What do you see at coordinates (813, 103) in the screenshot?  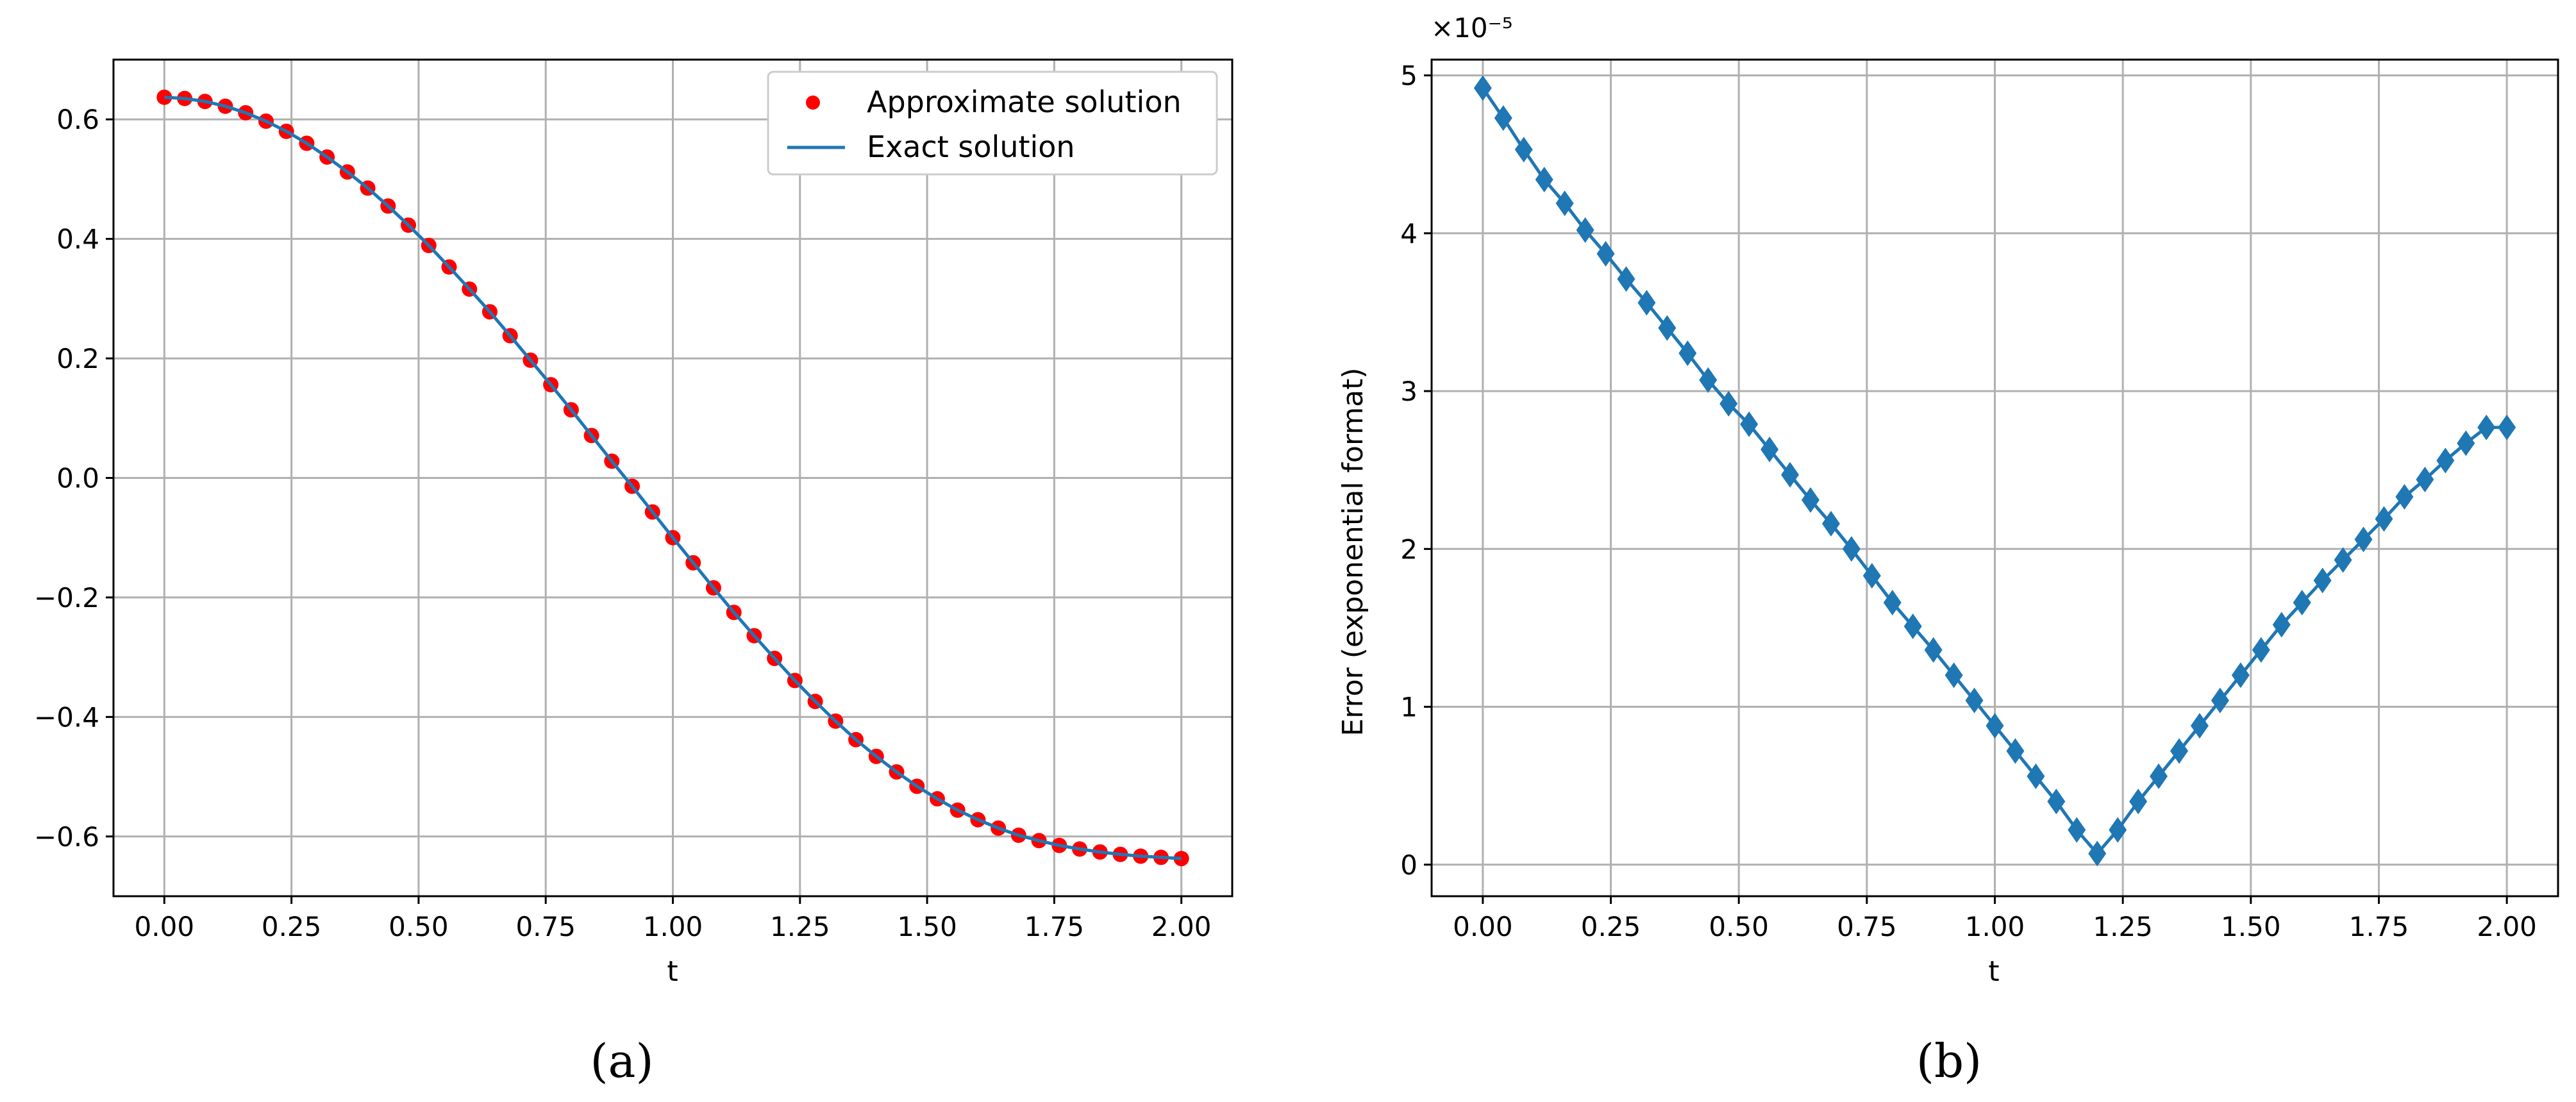 I see `legend-marker-approximate` at bounding box center [813, 103].